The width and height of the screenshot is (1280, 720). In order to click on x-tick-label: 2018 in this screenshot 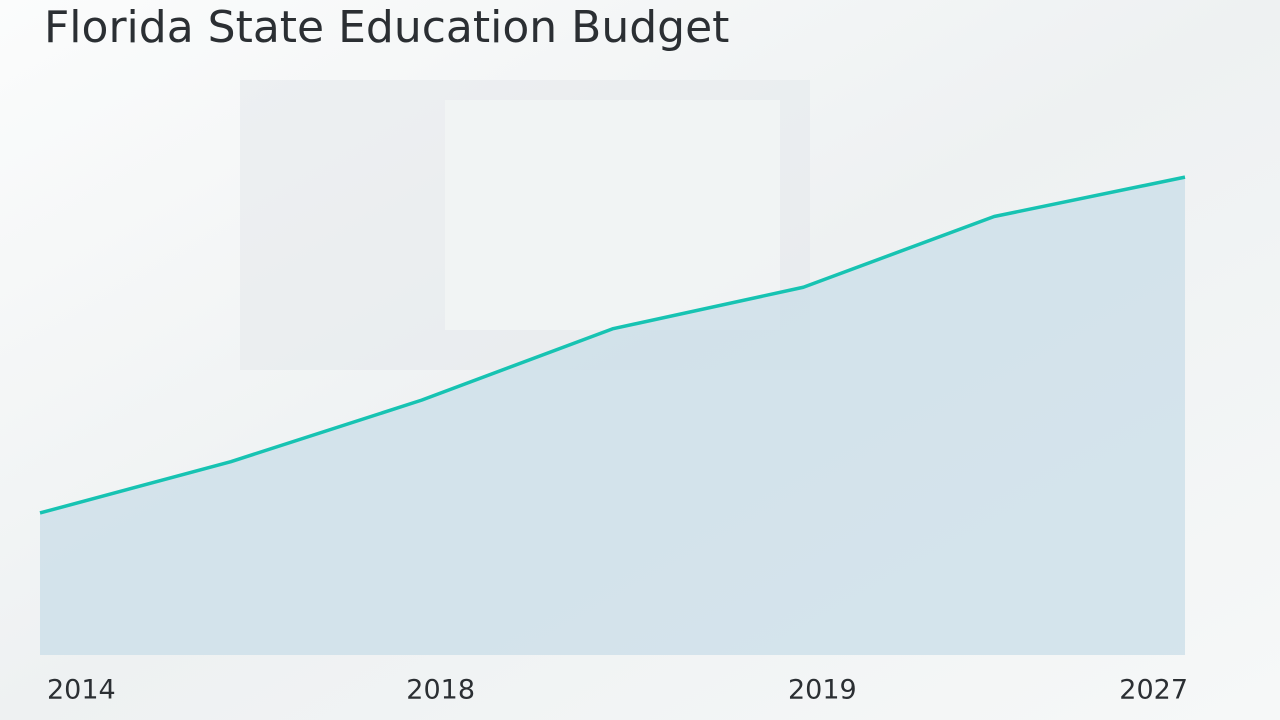, I will do `click(440, 690)`.